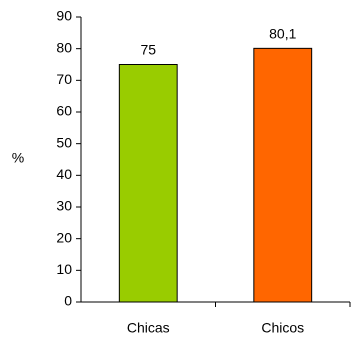 The image size is (360, 338). Describe the element at coordinates (148, 183) in the screenshot. I see `bar-chicas` at that location.